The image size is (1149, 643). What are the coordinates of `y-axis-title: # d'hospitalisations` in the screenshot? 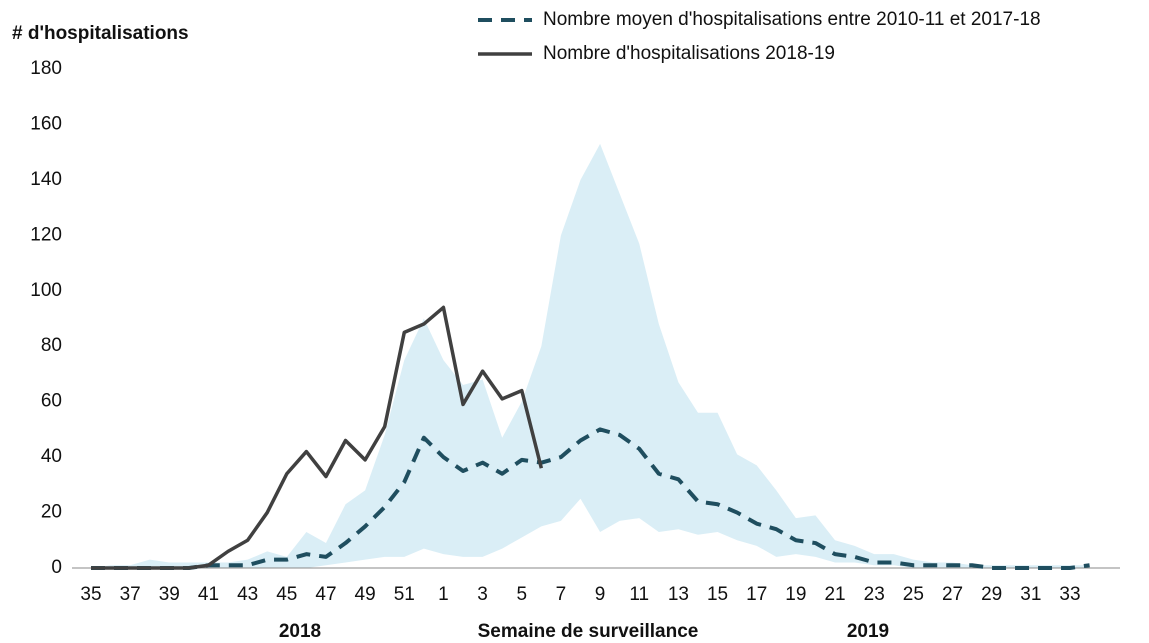 It's located at (100, 33).